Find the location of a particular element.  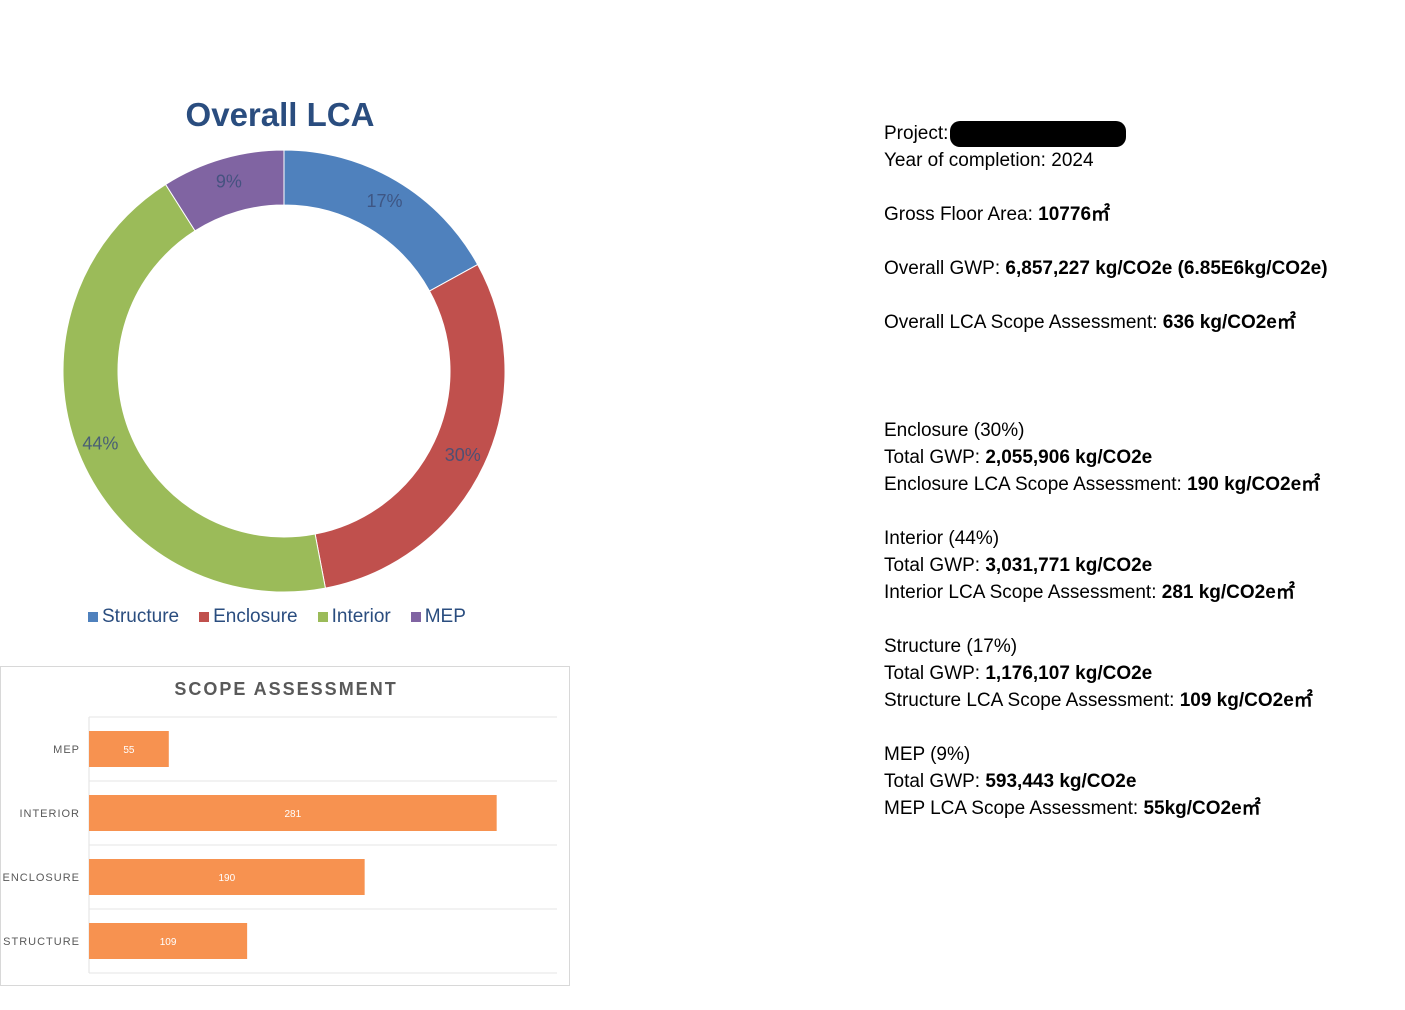

bar-mep is located at coordinates (129, 749).